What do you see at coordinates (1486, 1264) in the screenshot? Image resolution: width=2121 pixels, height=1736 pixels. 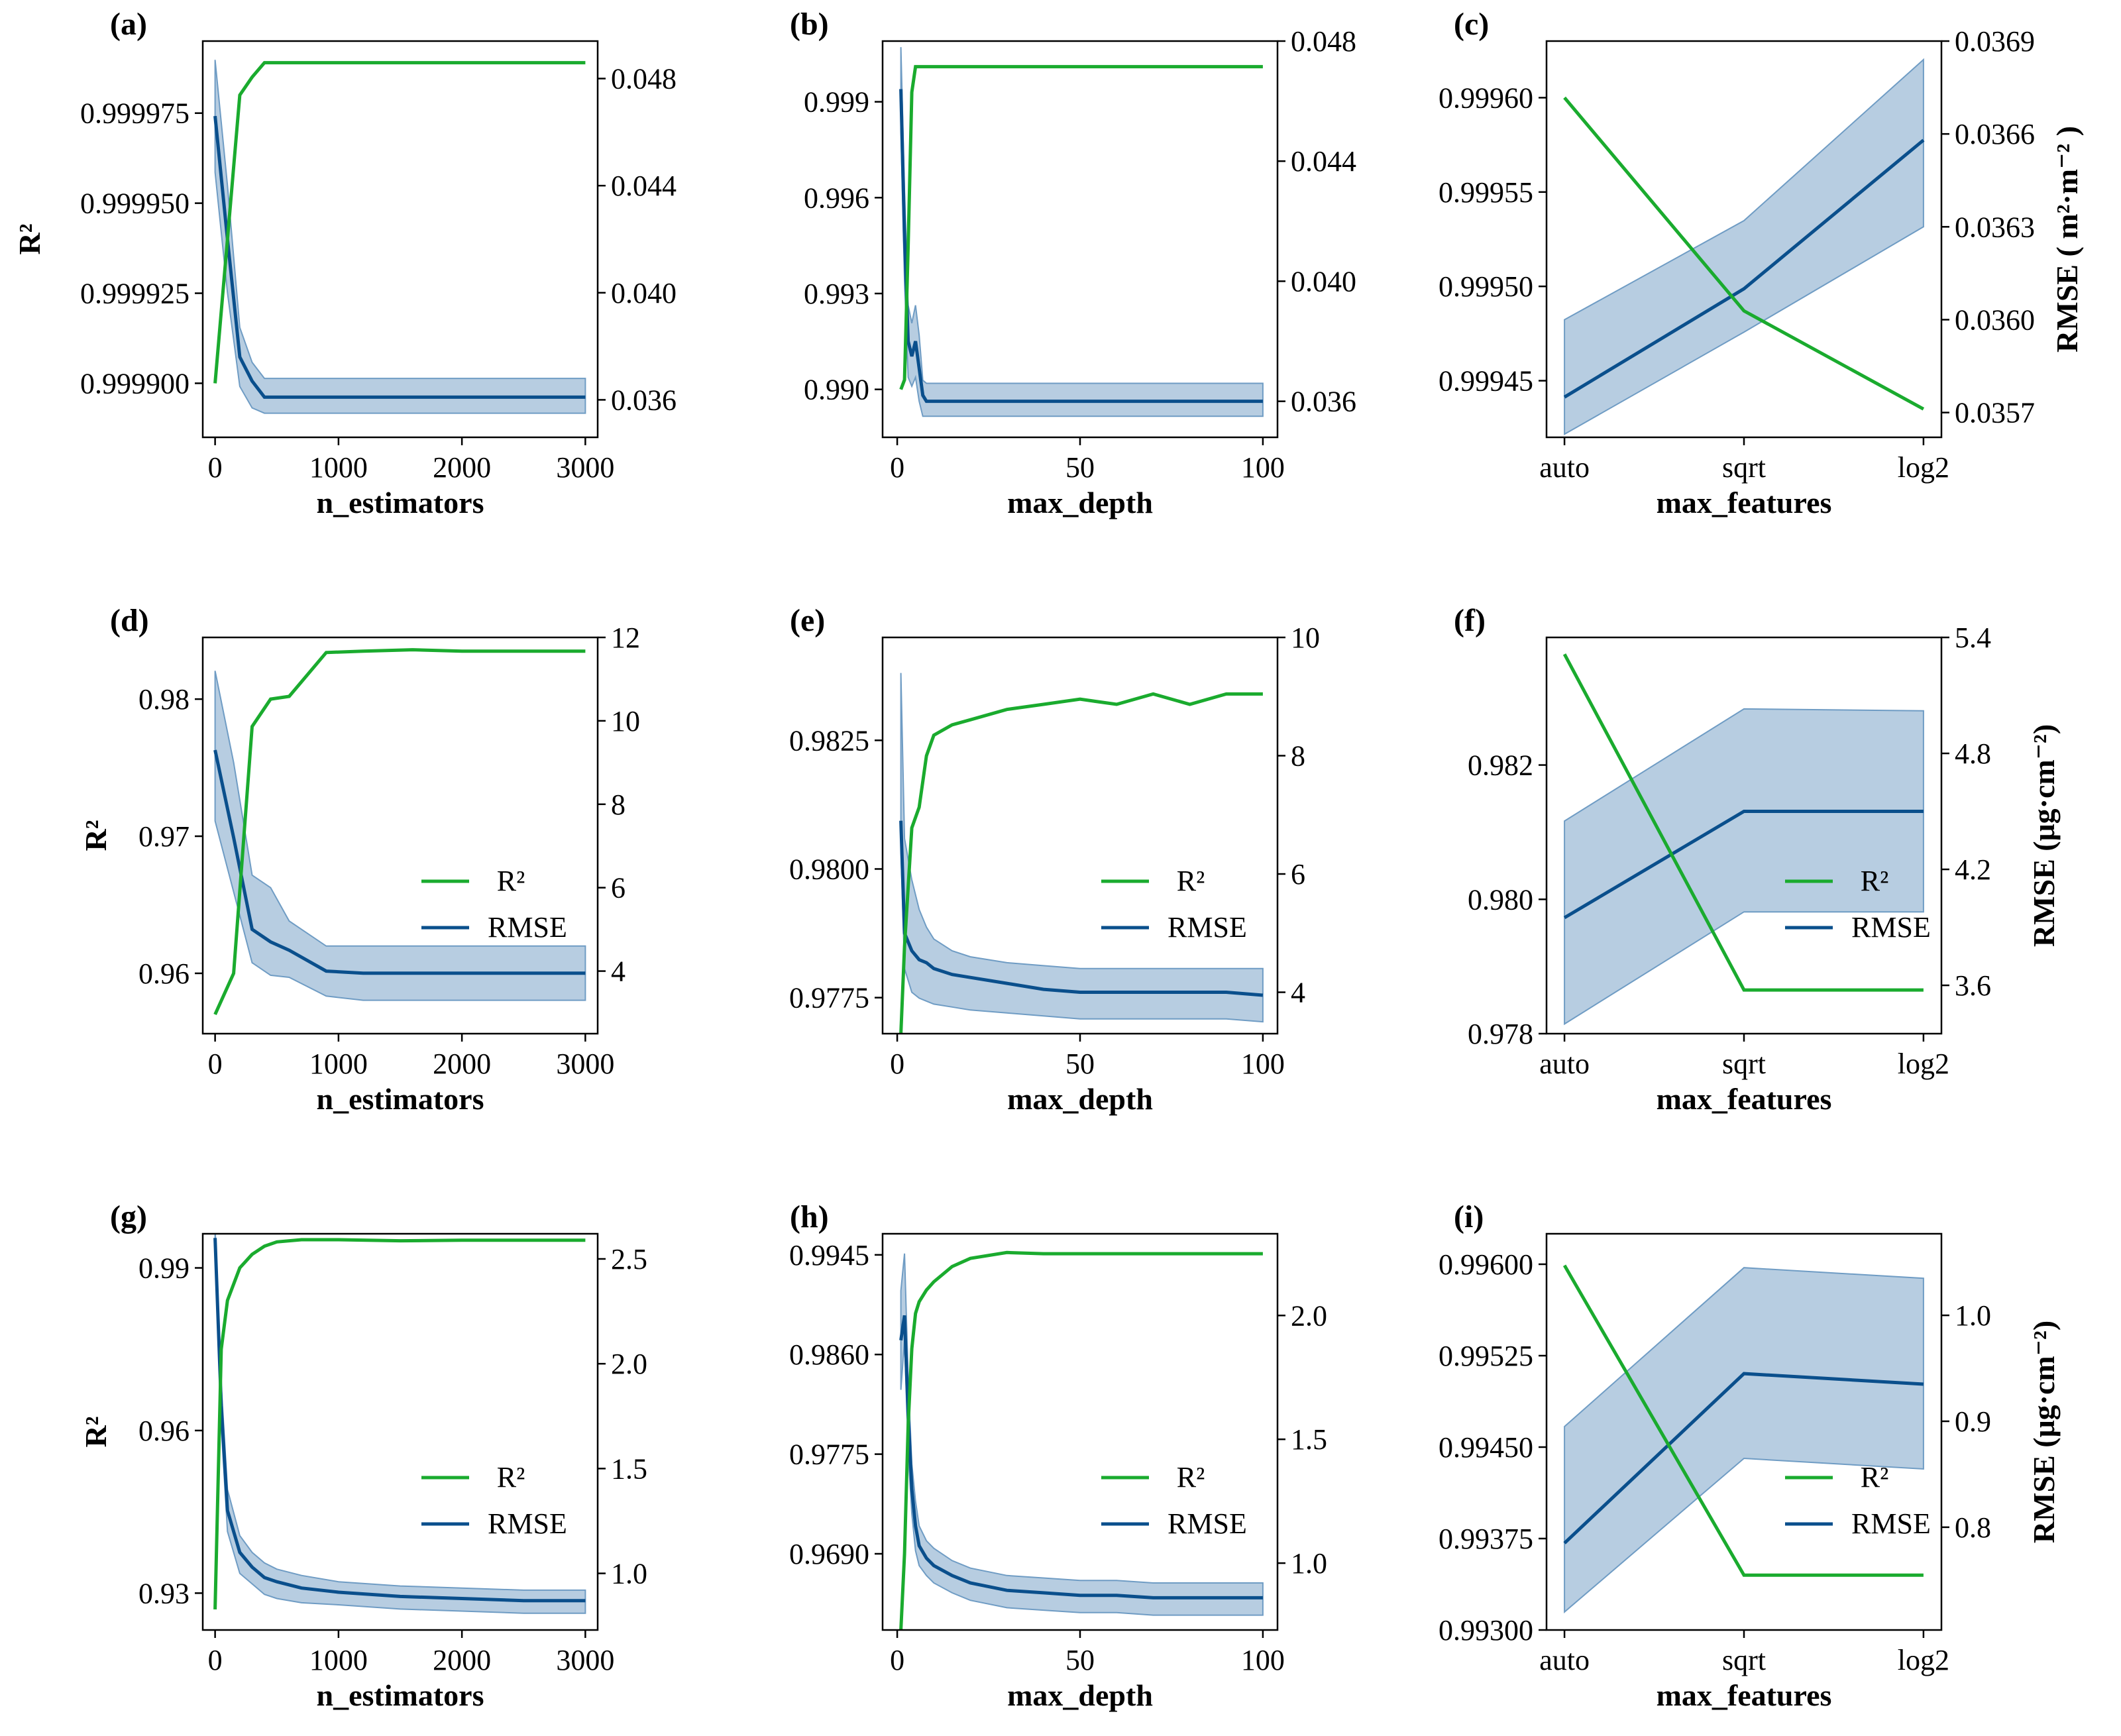 I see `y-tick-label: 0.99600` at bounding box center [1486, 1264].